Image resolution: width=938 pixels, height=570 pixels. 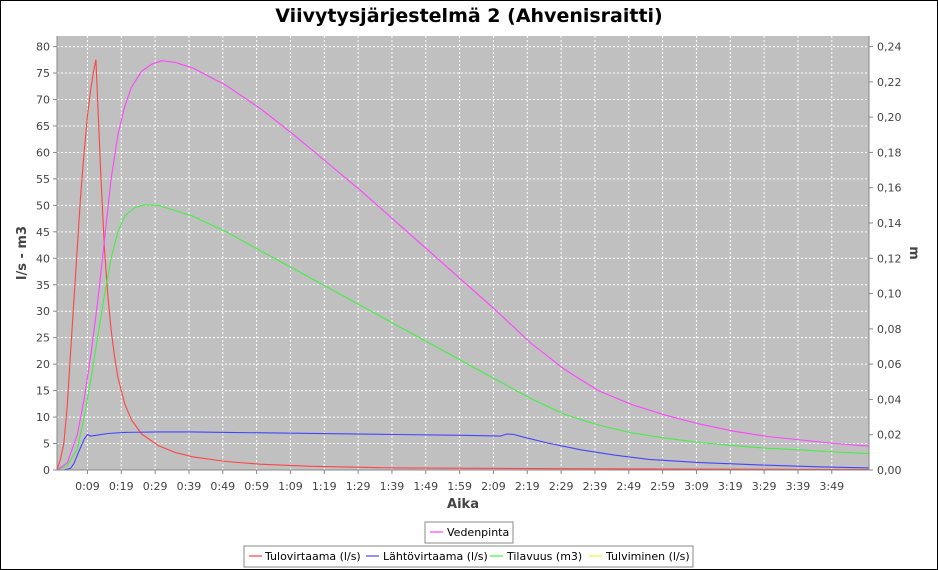 I want to click on y-left-tick-label-16: 80, so click(x=43, y=47).